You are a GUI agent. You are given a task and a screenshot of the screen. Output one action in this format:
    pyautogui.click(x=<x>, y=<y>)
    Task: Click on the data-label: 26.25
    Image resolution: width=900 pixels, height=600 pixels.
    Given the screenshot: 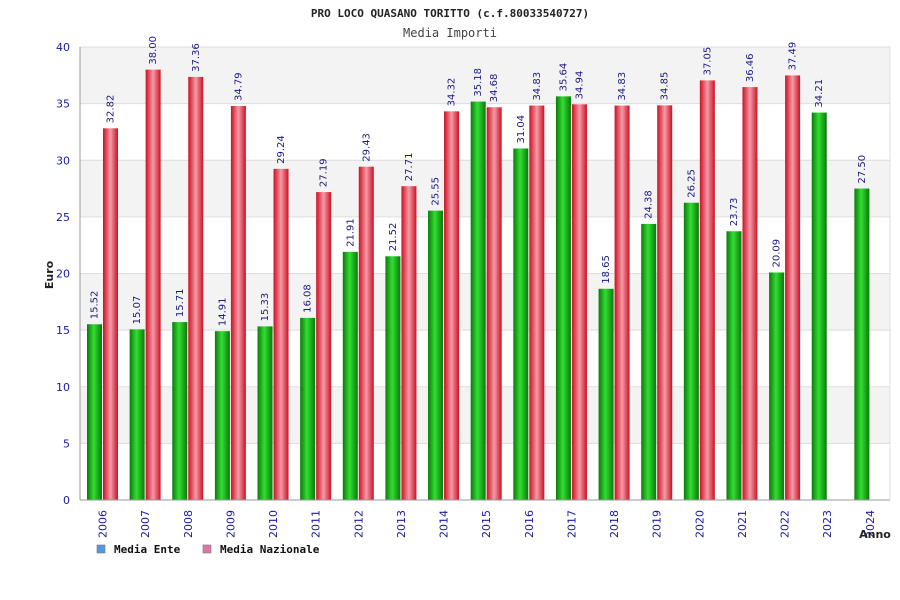 What is the action you would take?
    pyautogui.click(x=691, y=183)
    